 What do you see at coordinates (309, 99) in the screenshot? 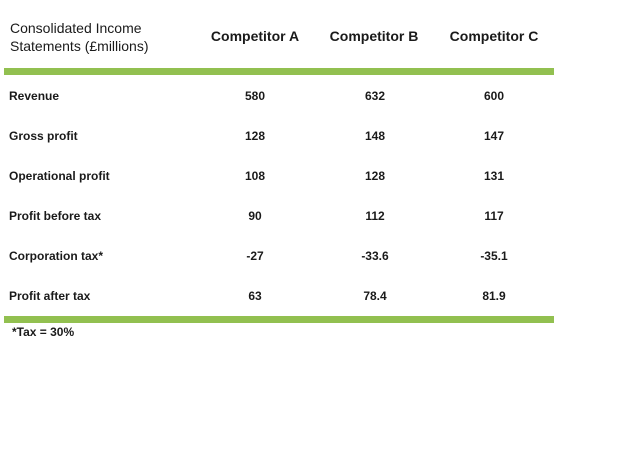
I see `table-row: Revenue 580 632 600` at bounding box center [309, 99].